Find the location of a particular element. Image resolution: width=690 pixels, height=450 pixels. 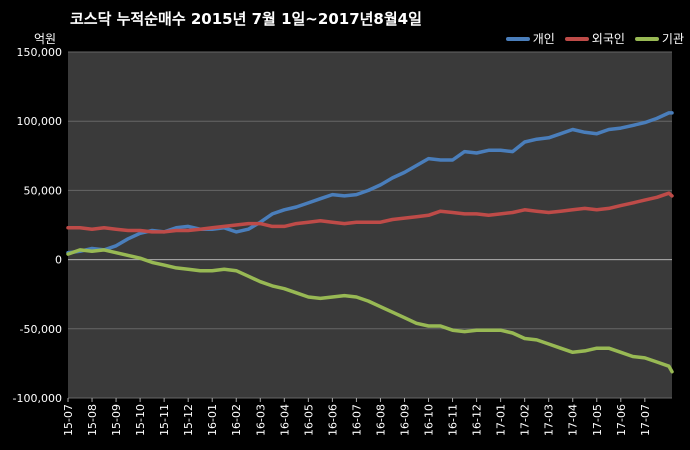

y-tick-label: 150,000 is located at coordinates (40, 52).